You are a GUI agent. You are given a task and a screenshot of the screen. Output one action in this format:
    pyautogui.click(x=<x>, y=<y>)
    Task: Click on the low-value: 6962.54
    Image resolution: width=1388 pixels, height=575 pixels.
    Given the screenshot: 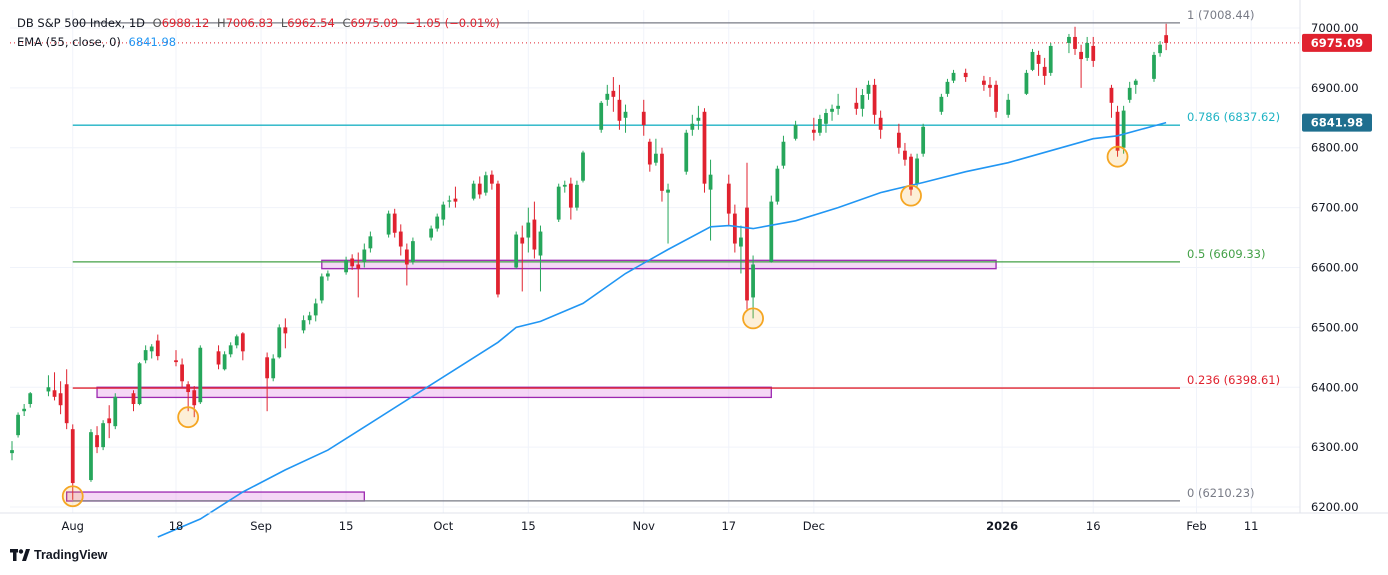 What is the action you would take?
    pyautogui.click(x=311, y=23)
    